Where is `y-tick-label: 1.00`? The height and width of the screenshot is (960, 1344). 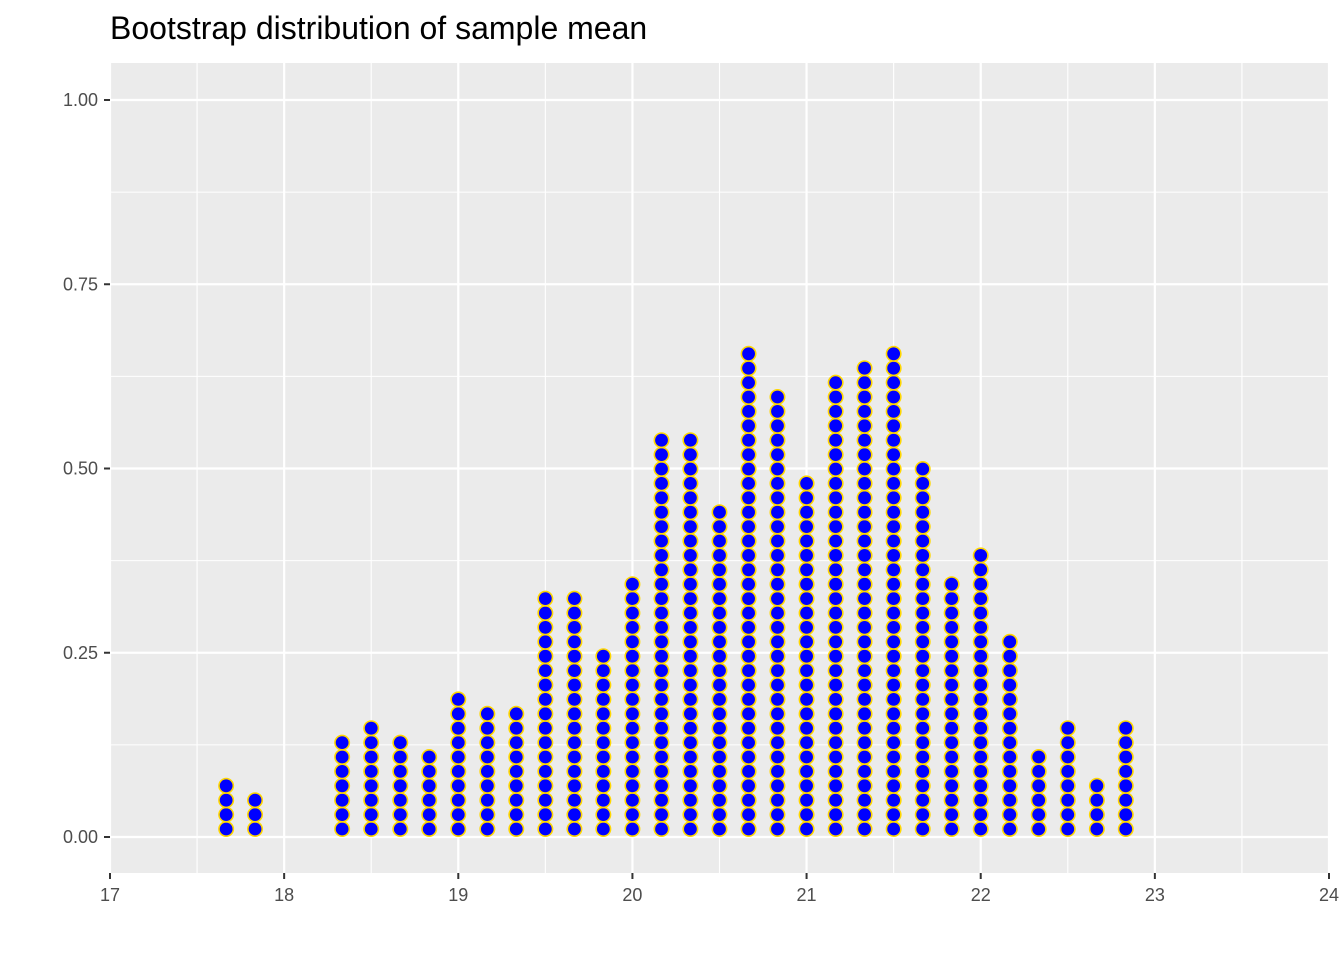
y-tick-label: 1.00 is located at coordinates (80, 100).